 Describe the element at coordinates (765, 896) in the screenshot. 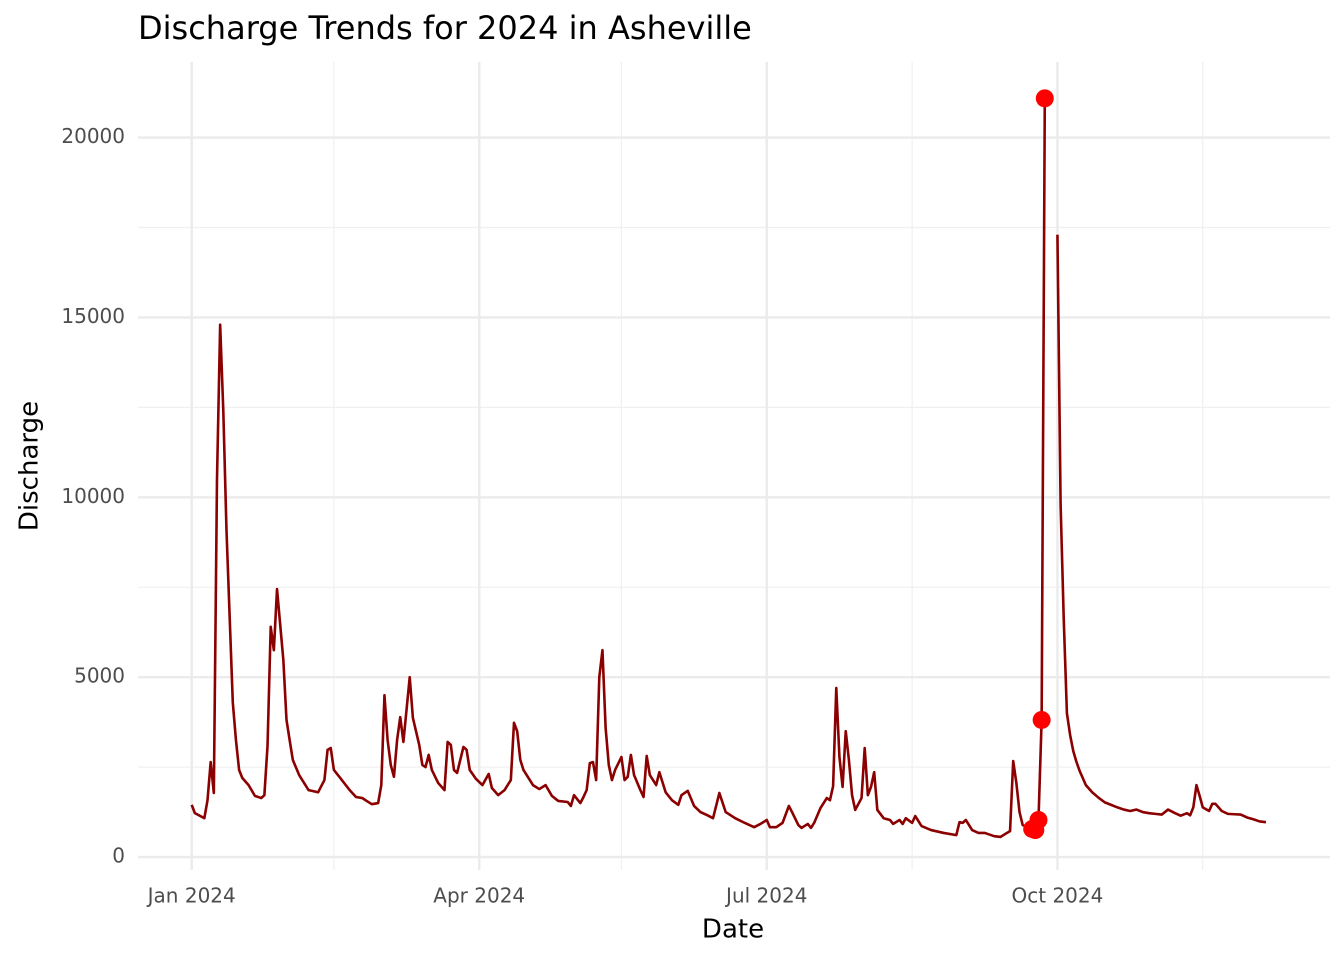

I see `x-tick-label: Jul 2024` at that location.